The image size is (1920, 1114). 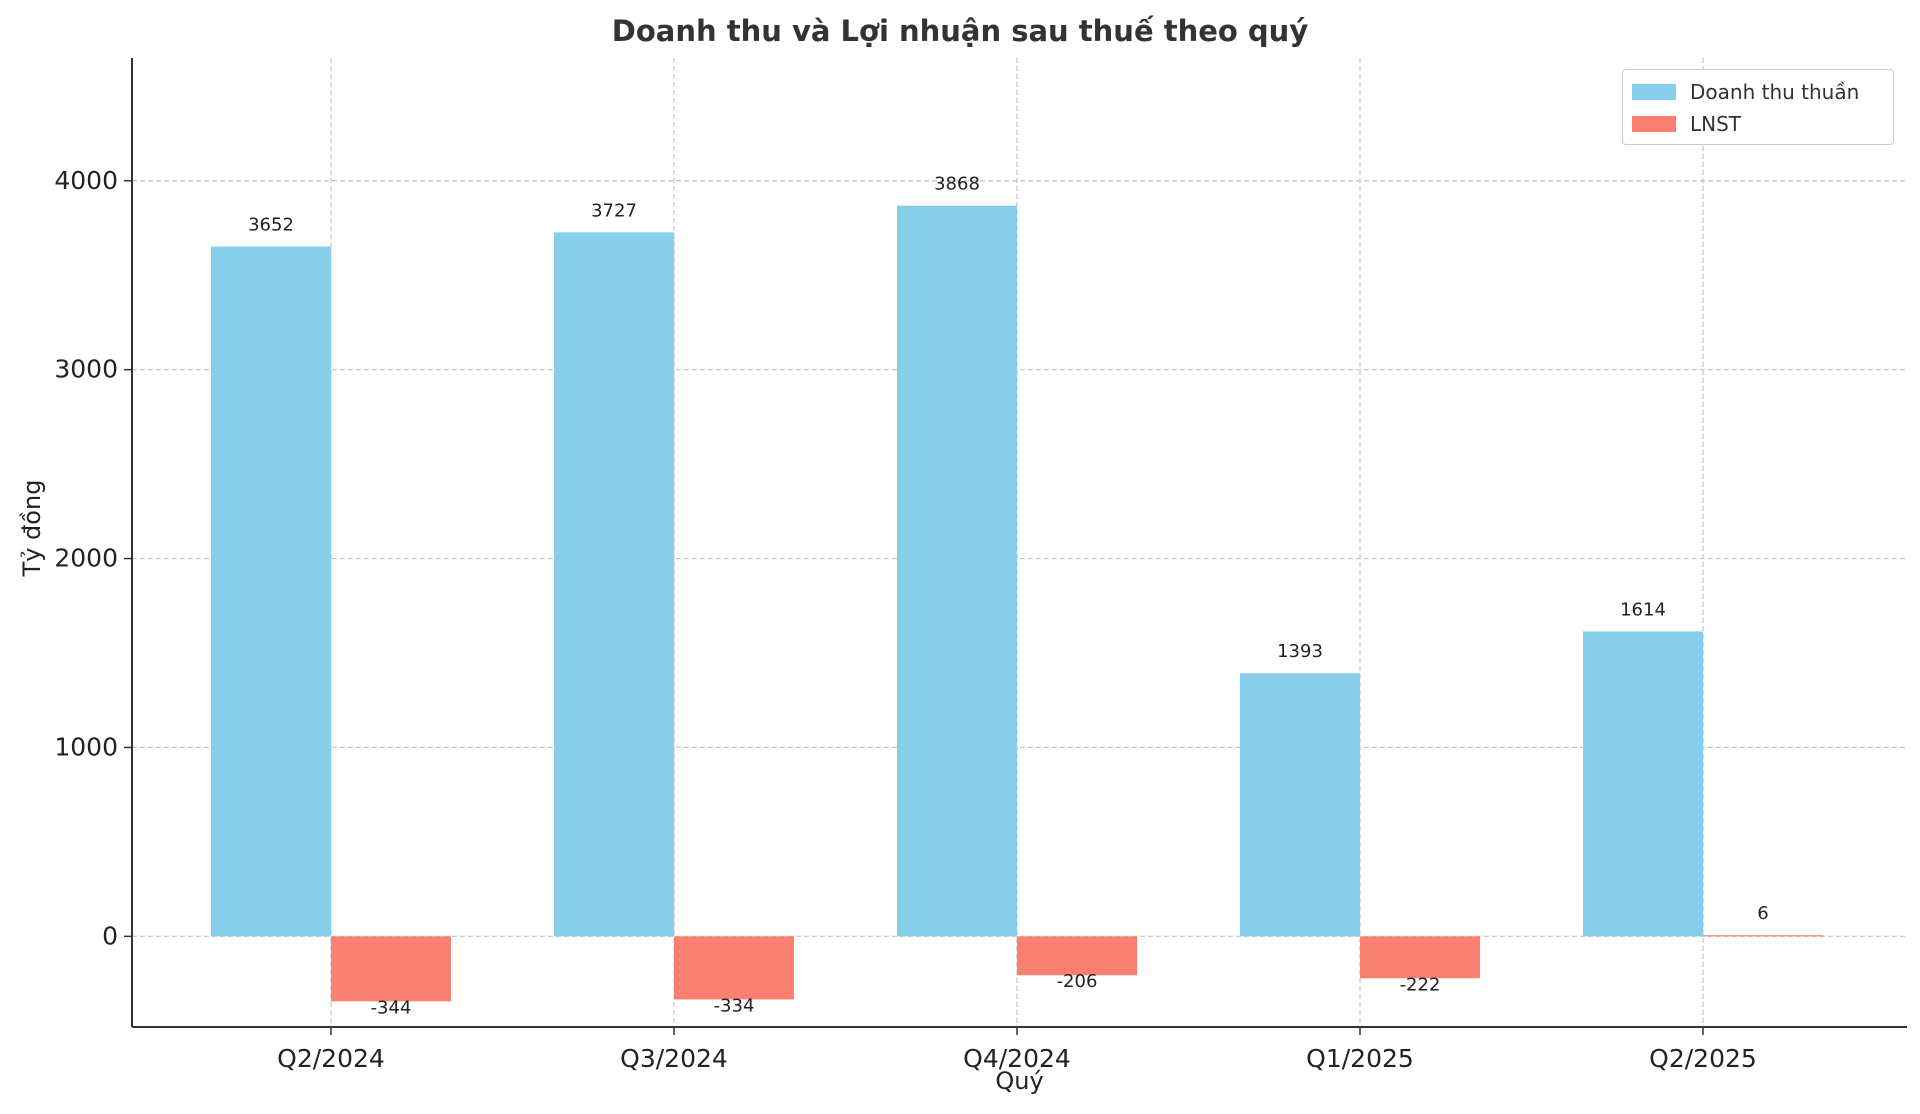 What do you see at coordinates (1703, 1058) in the screenshot?
I see `x-tick-label: Q2/2025` at bounding box center [1703, 1058].